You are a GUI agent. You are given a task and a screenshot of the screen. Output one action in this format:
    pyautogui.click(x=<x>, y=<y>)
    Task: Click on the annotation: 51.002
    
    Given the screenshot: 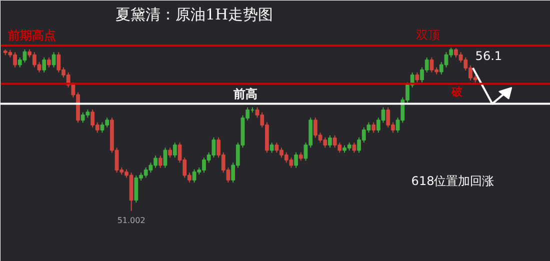 What is the action you would take?
    pyautogui.click(x=131, y=220)
    